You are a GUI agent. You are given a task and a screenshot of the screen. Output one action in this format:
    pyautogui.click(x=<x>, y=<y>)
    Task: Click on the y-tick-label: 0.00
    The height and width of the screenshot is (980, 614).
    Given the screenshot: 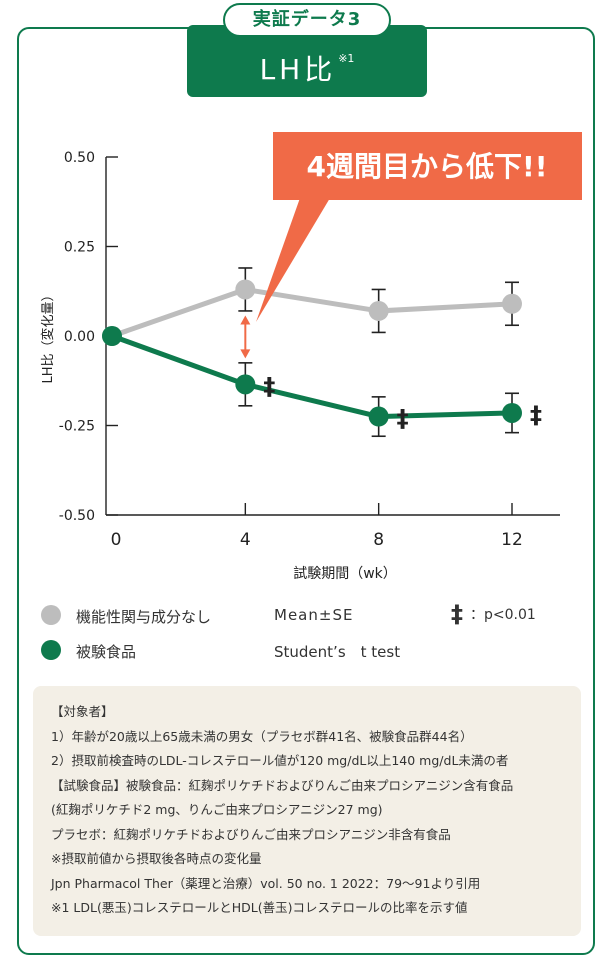 What is the action you would take?
    pyautogui.click(x=79, y=337)
    